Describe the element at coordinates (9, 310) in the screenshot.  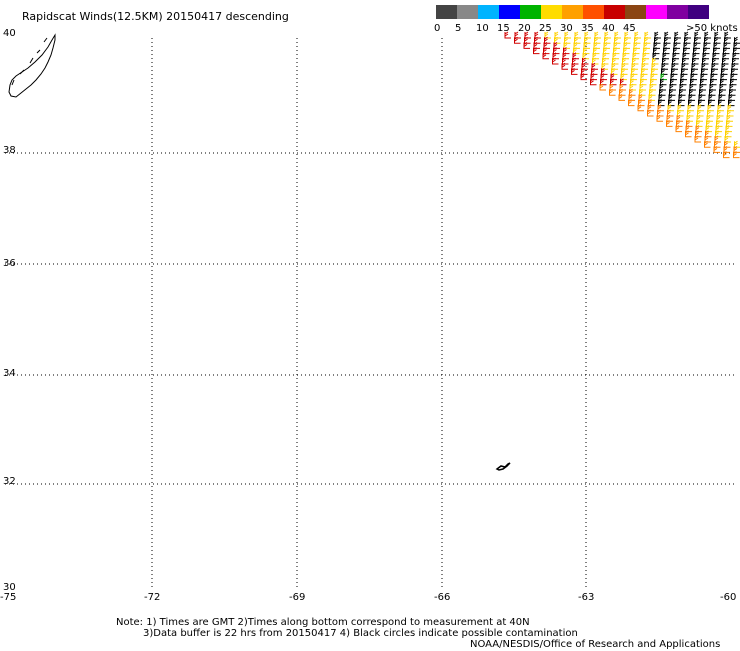
I see `latitude-labels: 40 38 36 34 32 30` at that location.